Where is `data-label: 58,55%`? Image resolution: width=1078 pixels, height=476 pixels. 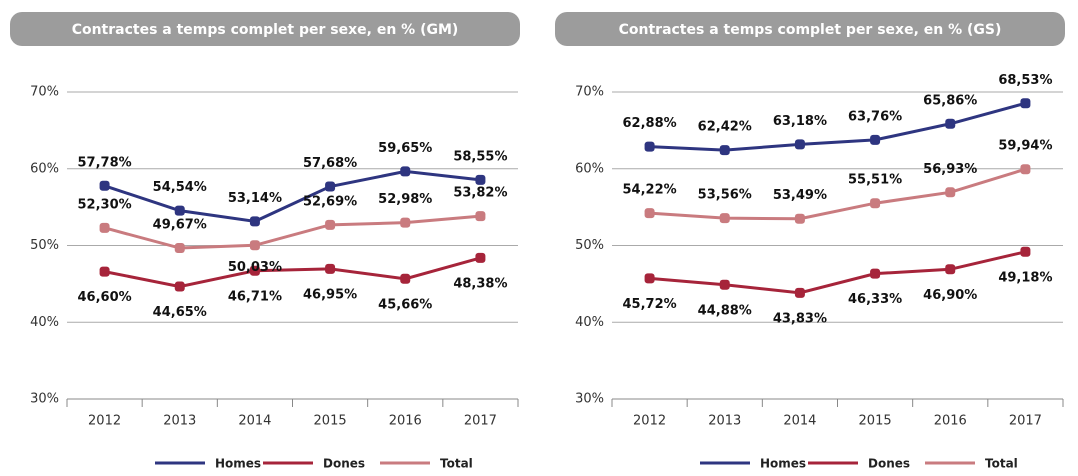
data-label: 58,55% is located at coordinates (480, 156).